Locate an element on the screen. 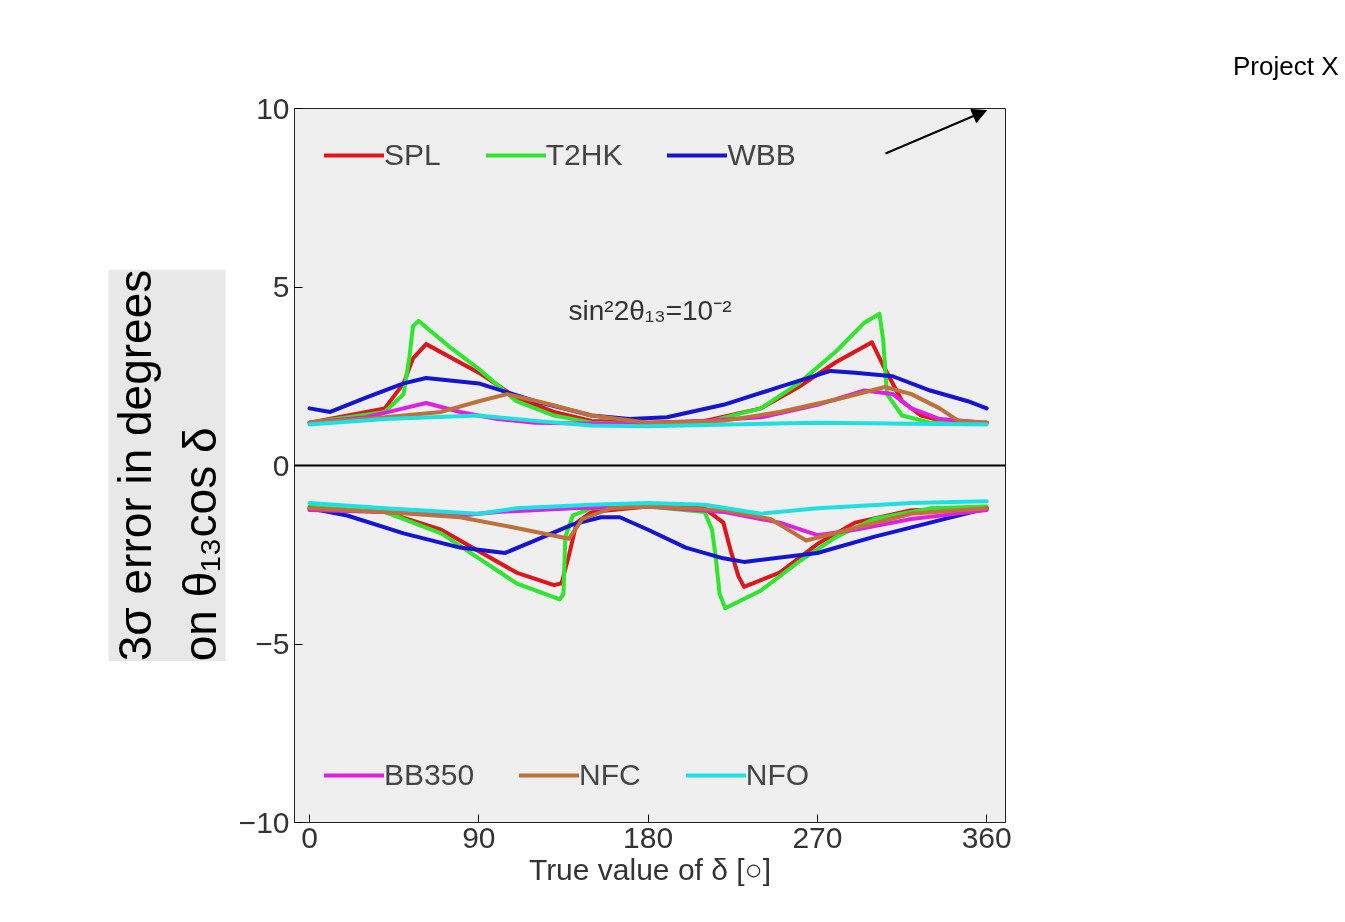 This screenshot has height=922, width=1345. legend-label: T2HK is located at coordinates (584, 155).